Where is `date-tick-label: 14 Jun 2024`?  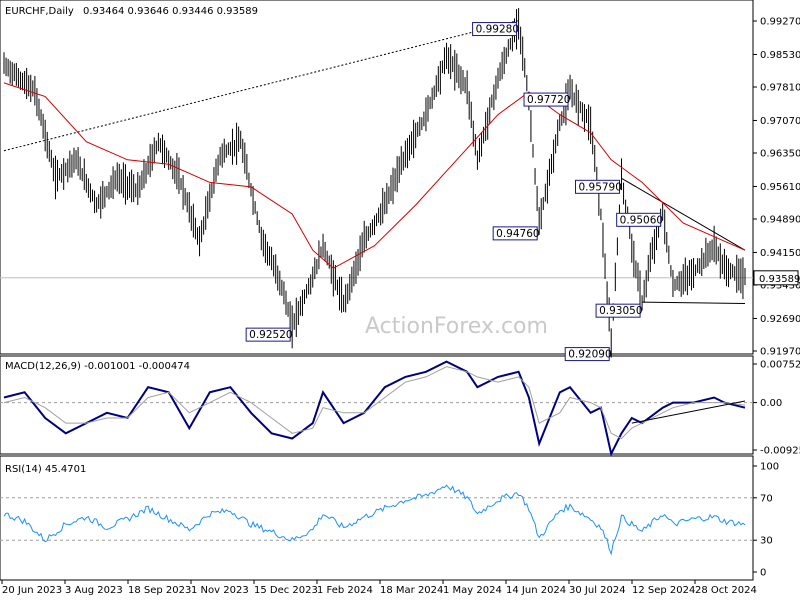 date-tick-label: 14 Jun 2024 is located at coordinates (536, 590).